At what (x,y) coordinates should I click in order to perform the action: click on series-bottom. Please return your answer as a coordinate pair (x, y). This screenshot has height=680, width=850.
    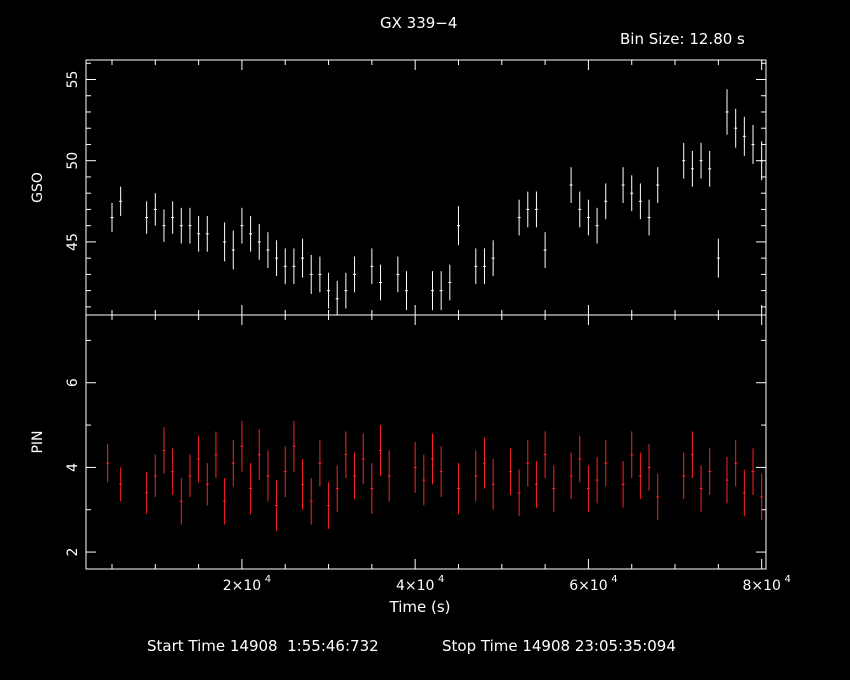
    Looking at the image, I should click on (435, 475).